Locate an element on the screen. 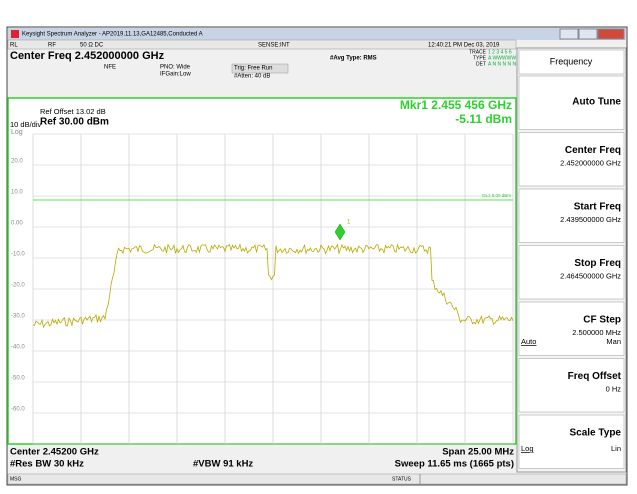 The image size is (637, 494). scale-type-label: Log is located at coordinates (17, 132).